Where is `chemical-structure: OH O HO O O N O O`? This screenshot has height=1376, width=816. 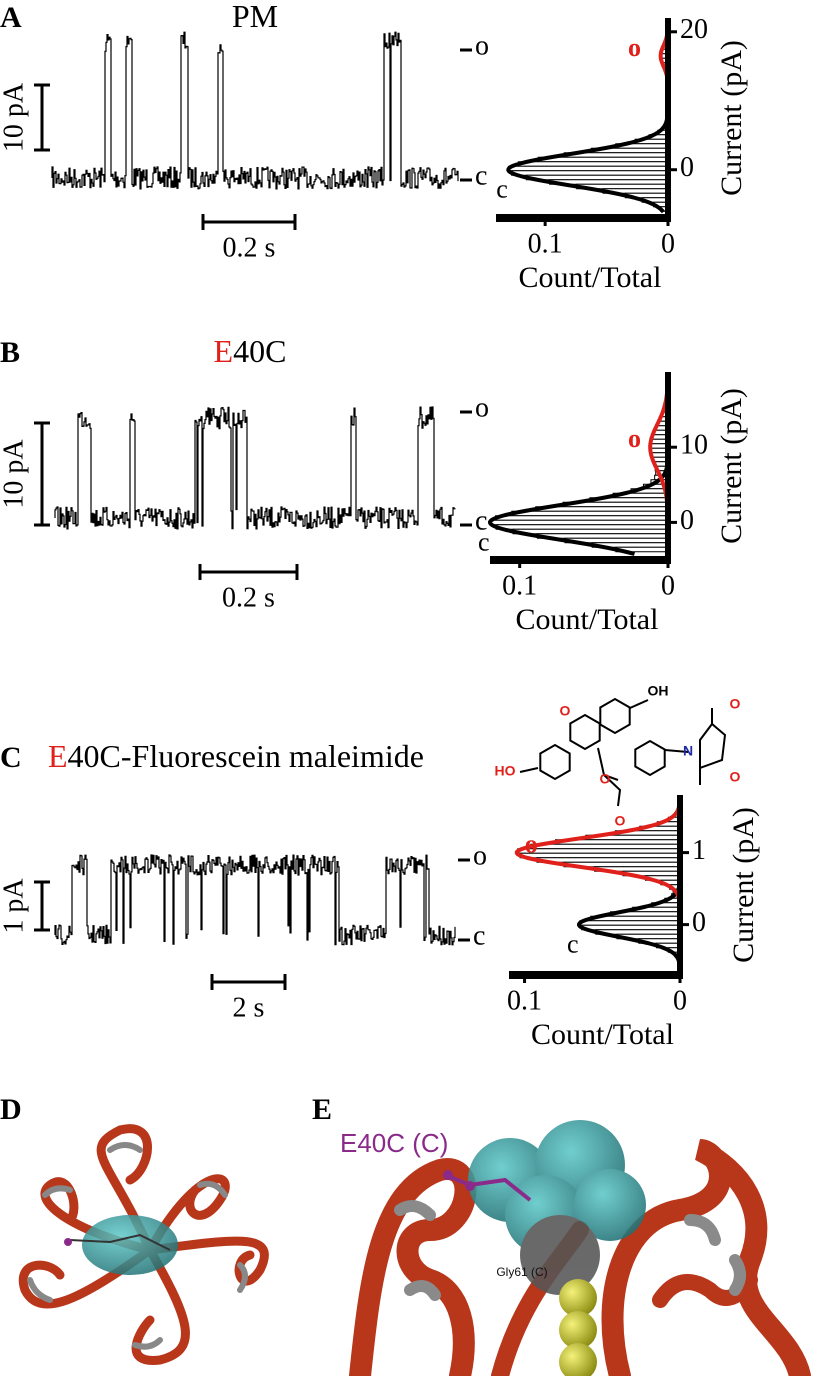
chemical-structure: OH O HO O O N O O is located at coordinates (618, 756).